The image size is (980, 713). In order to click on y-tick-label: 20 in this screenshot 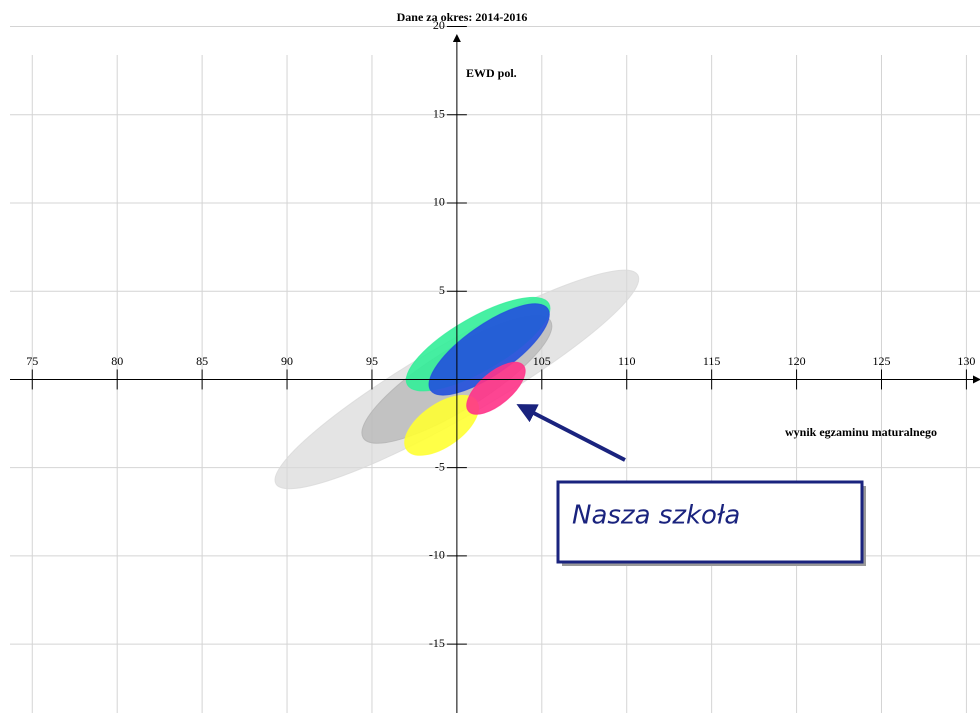, I will do `click(439, 25)`.